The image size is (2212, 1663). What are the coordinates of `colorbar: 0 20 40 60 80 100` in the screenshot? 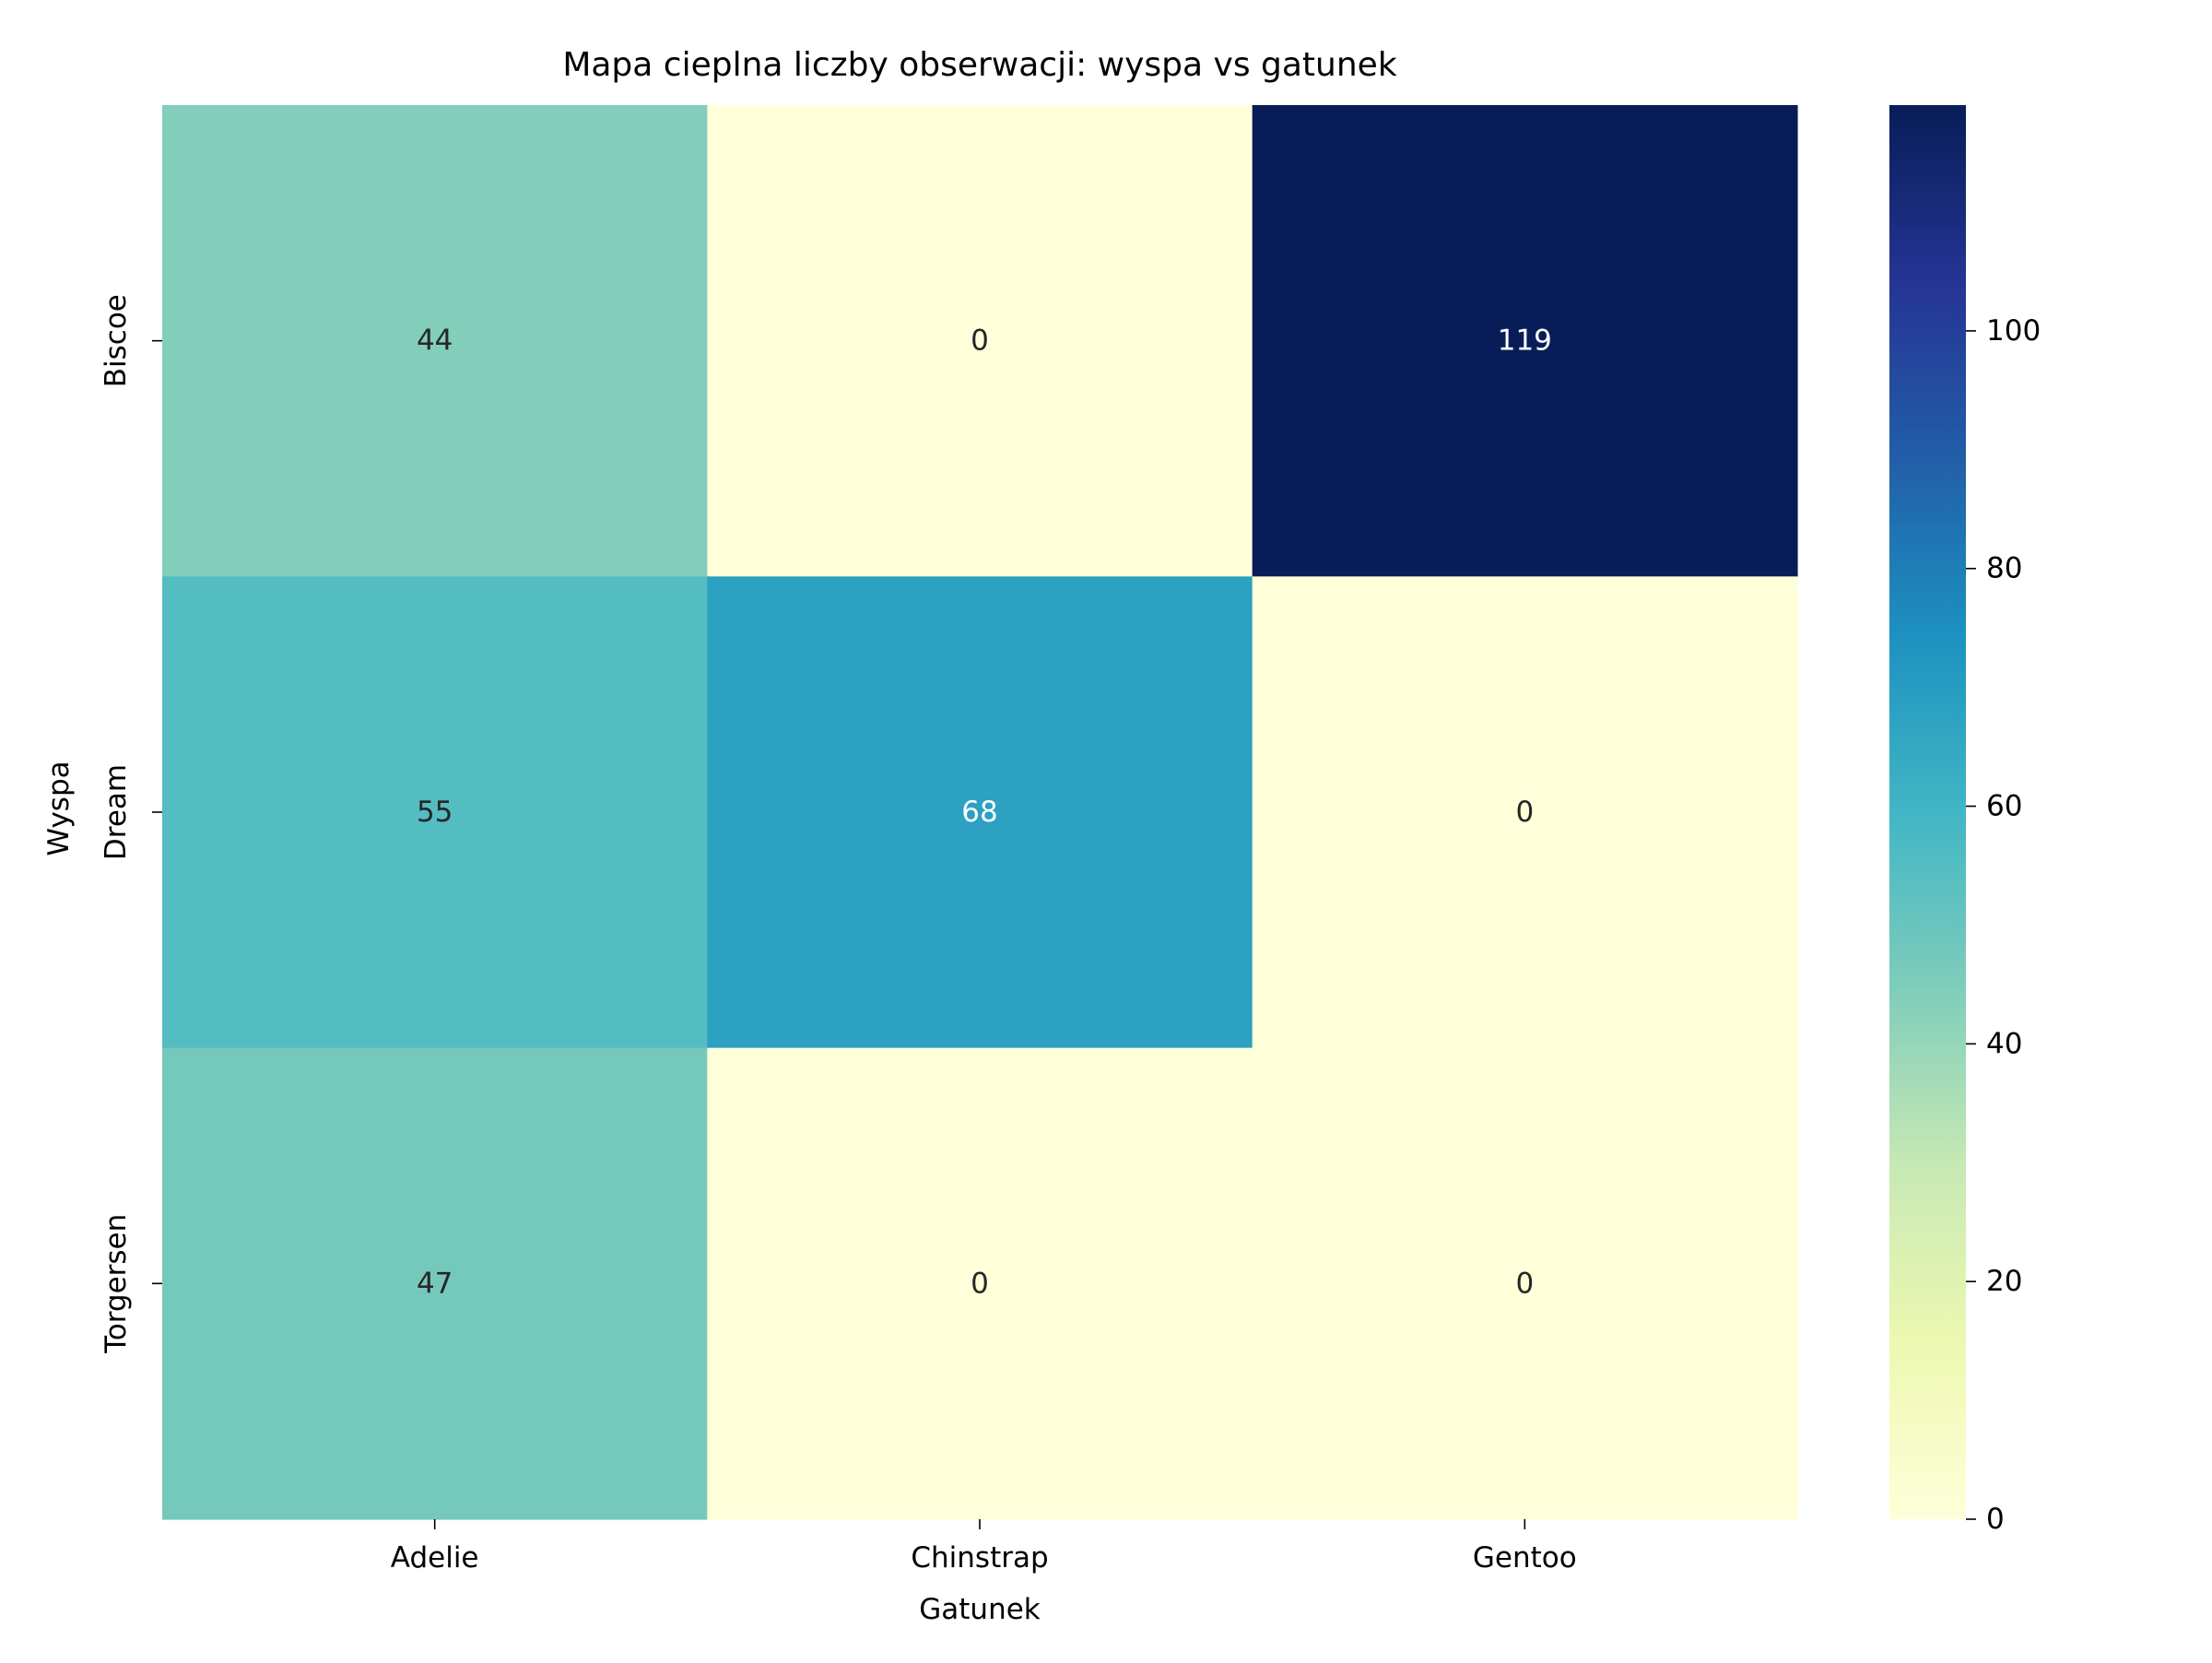 It's located at (1965, 820).